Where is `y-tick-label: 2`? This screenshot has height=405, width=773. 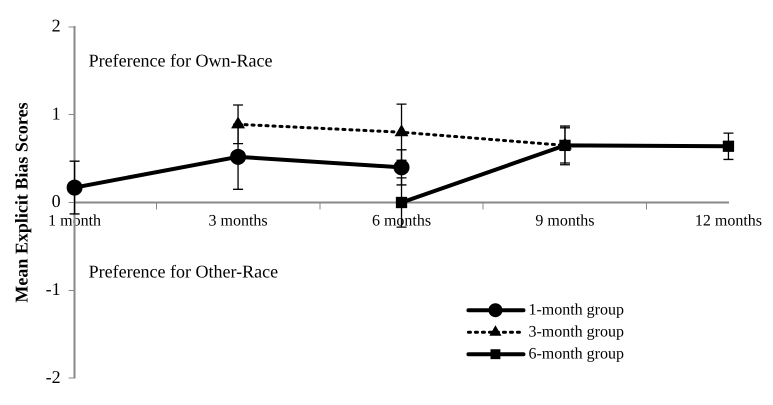 y-tick-label: 2 is located at coordinates (56, 26).